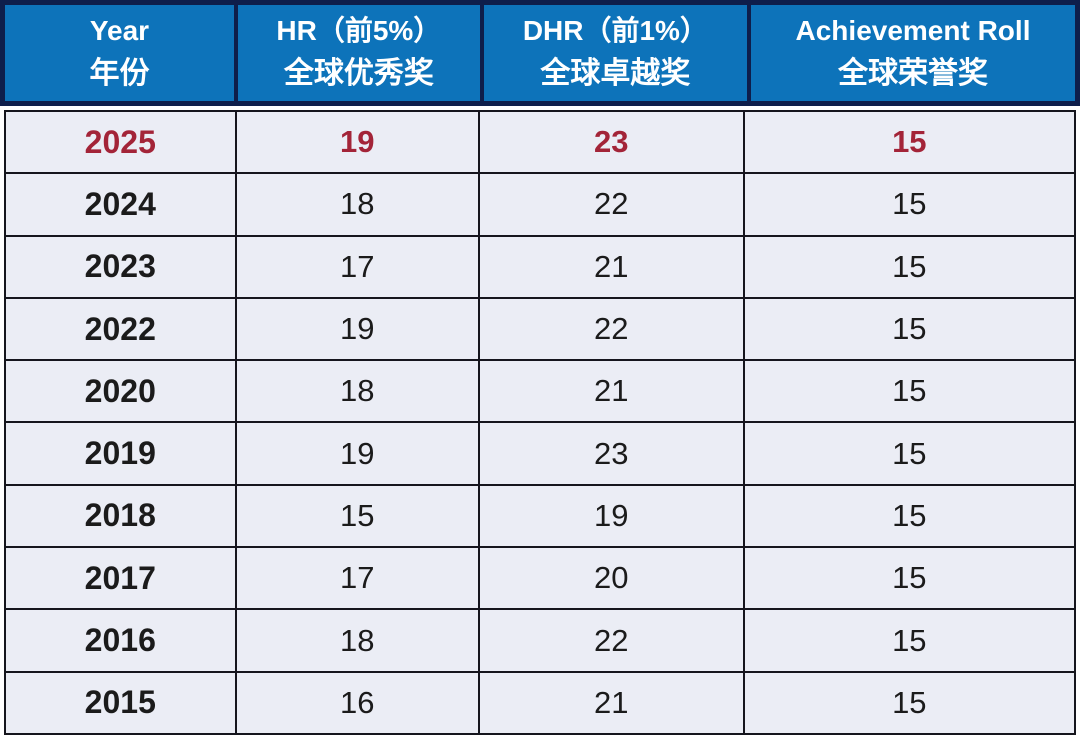 The image size is (1080, 739). What do you see at coordinates (909, 453) in the screenshot?
I see `table-row-2019-ar: 15` at bounding box center [909, 453].